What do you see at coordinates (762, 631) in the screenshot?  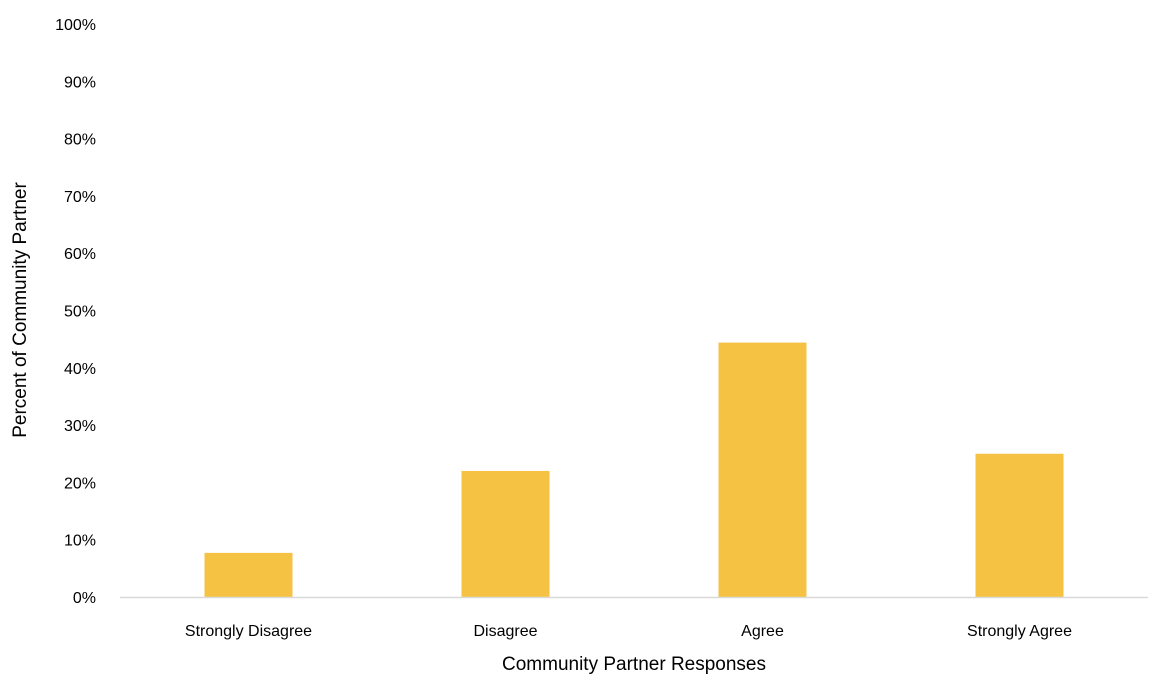 I see `x-tick-label: Agree` at bounding box center [762, 631].